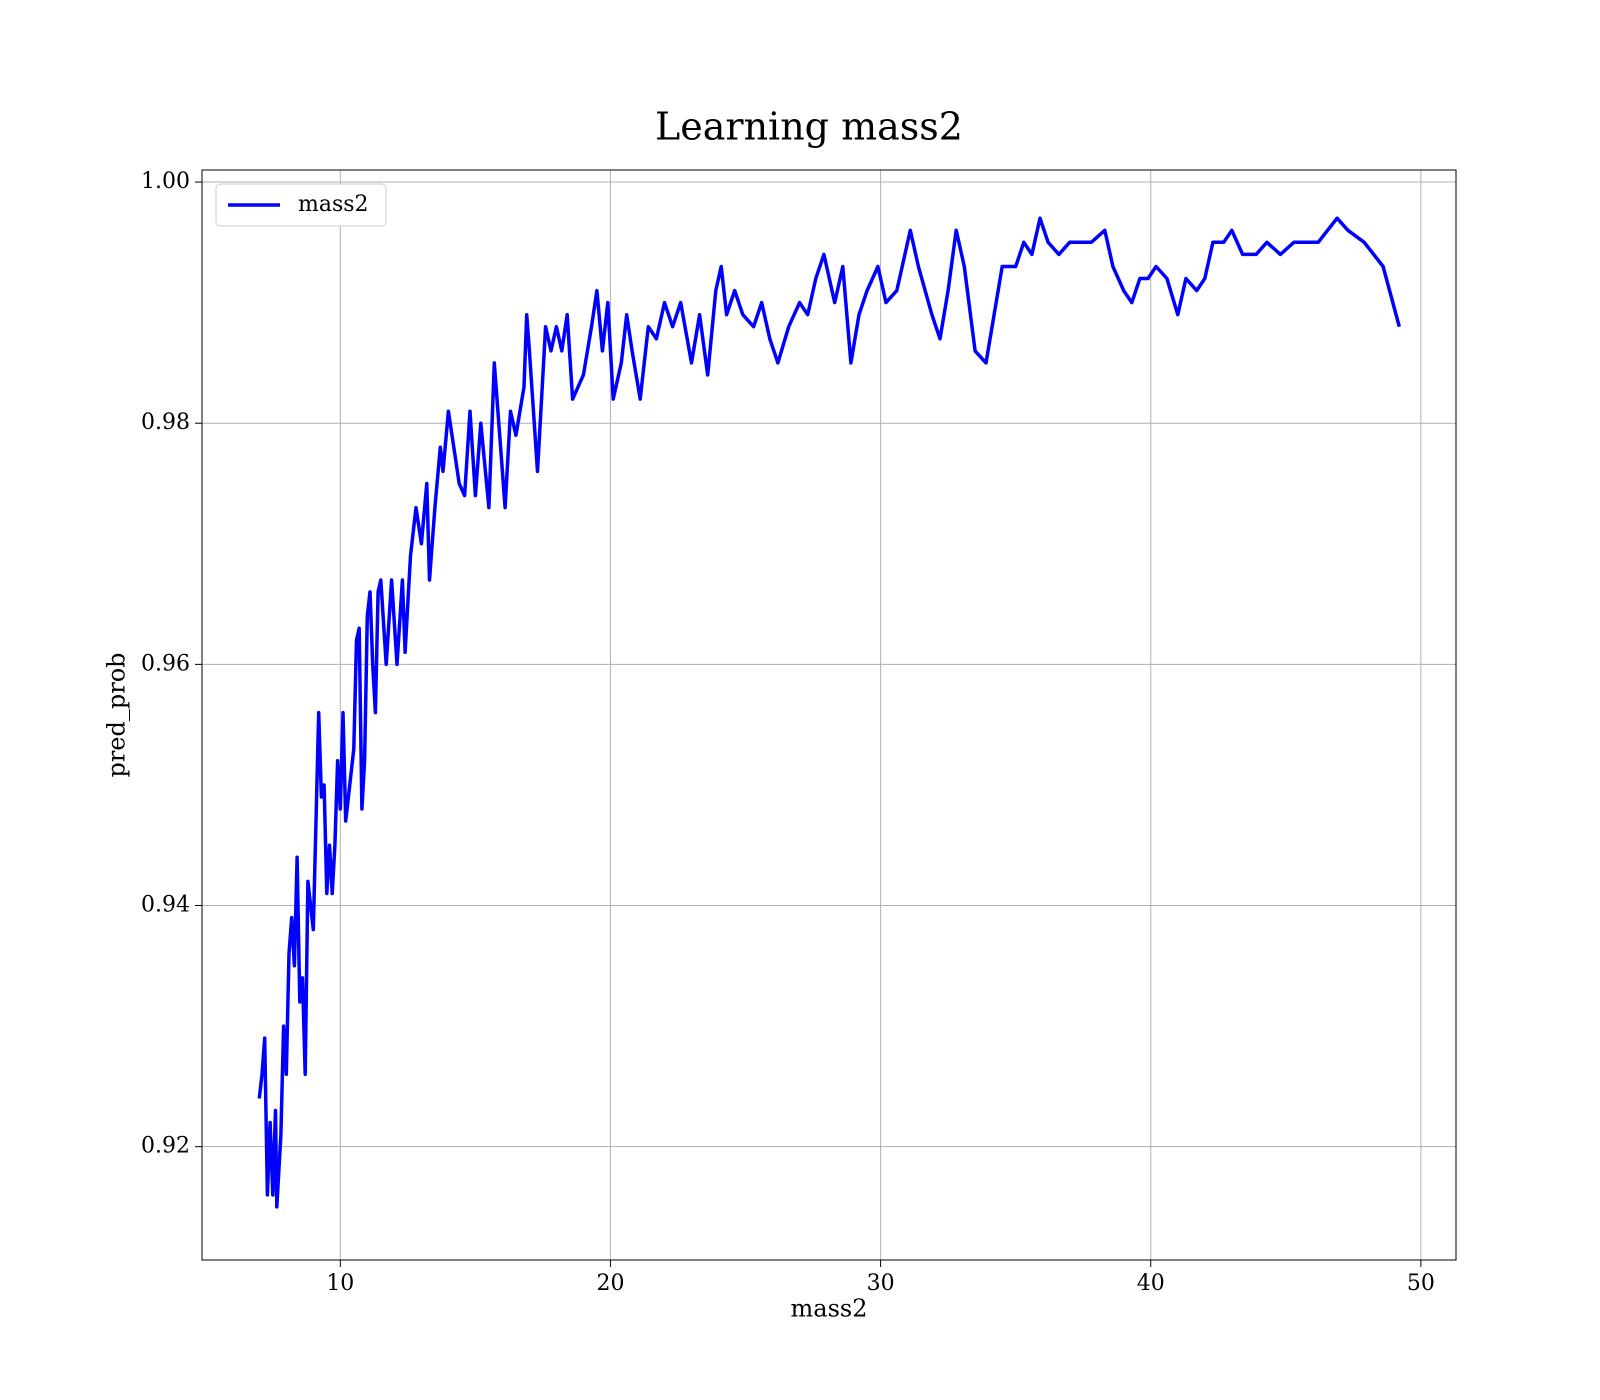 The height and width of the screenshot is (1400, 1600). What do you see at coordinates (829, 1309) in the screenshot?
I see `x-axis-label: mass2` at bounding box center [829, 1309].